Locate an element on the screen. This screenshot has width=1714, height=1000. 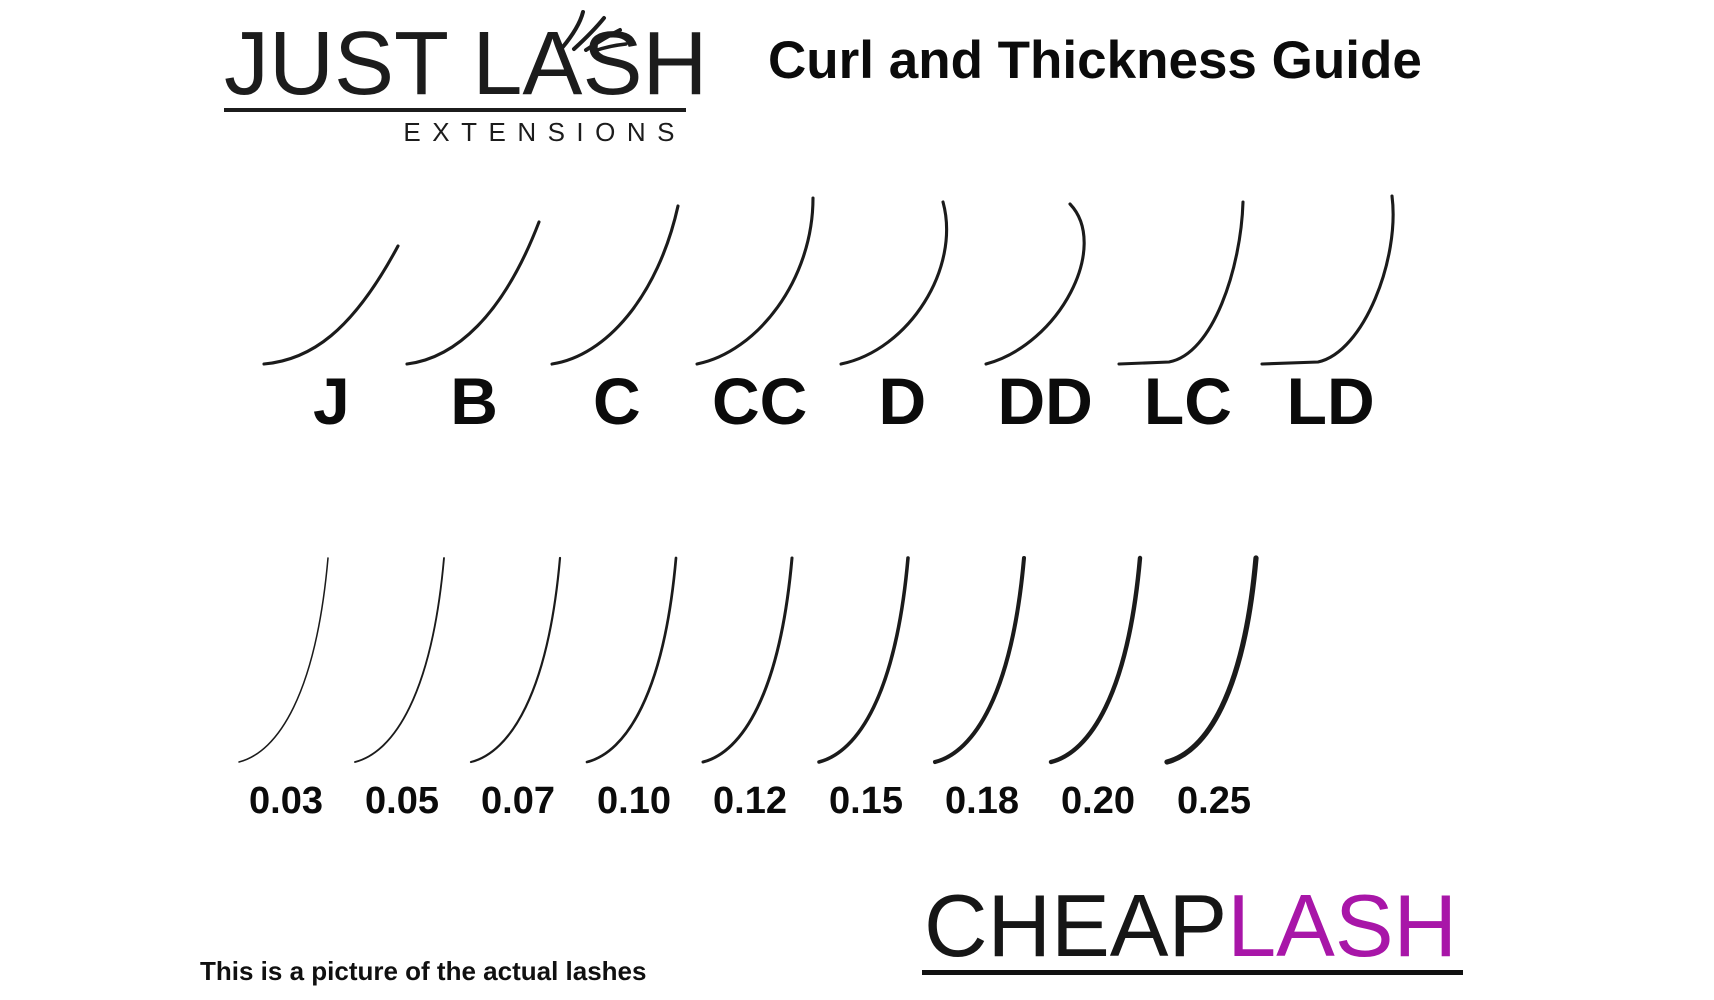
cheaplash-part2: LASH is located at coordinates (1342, 925).